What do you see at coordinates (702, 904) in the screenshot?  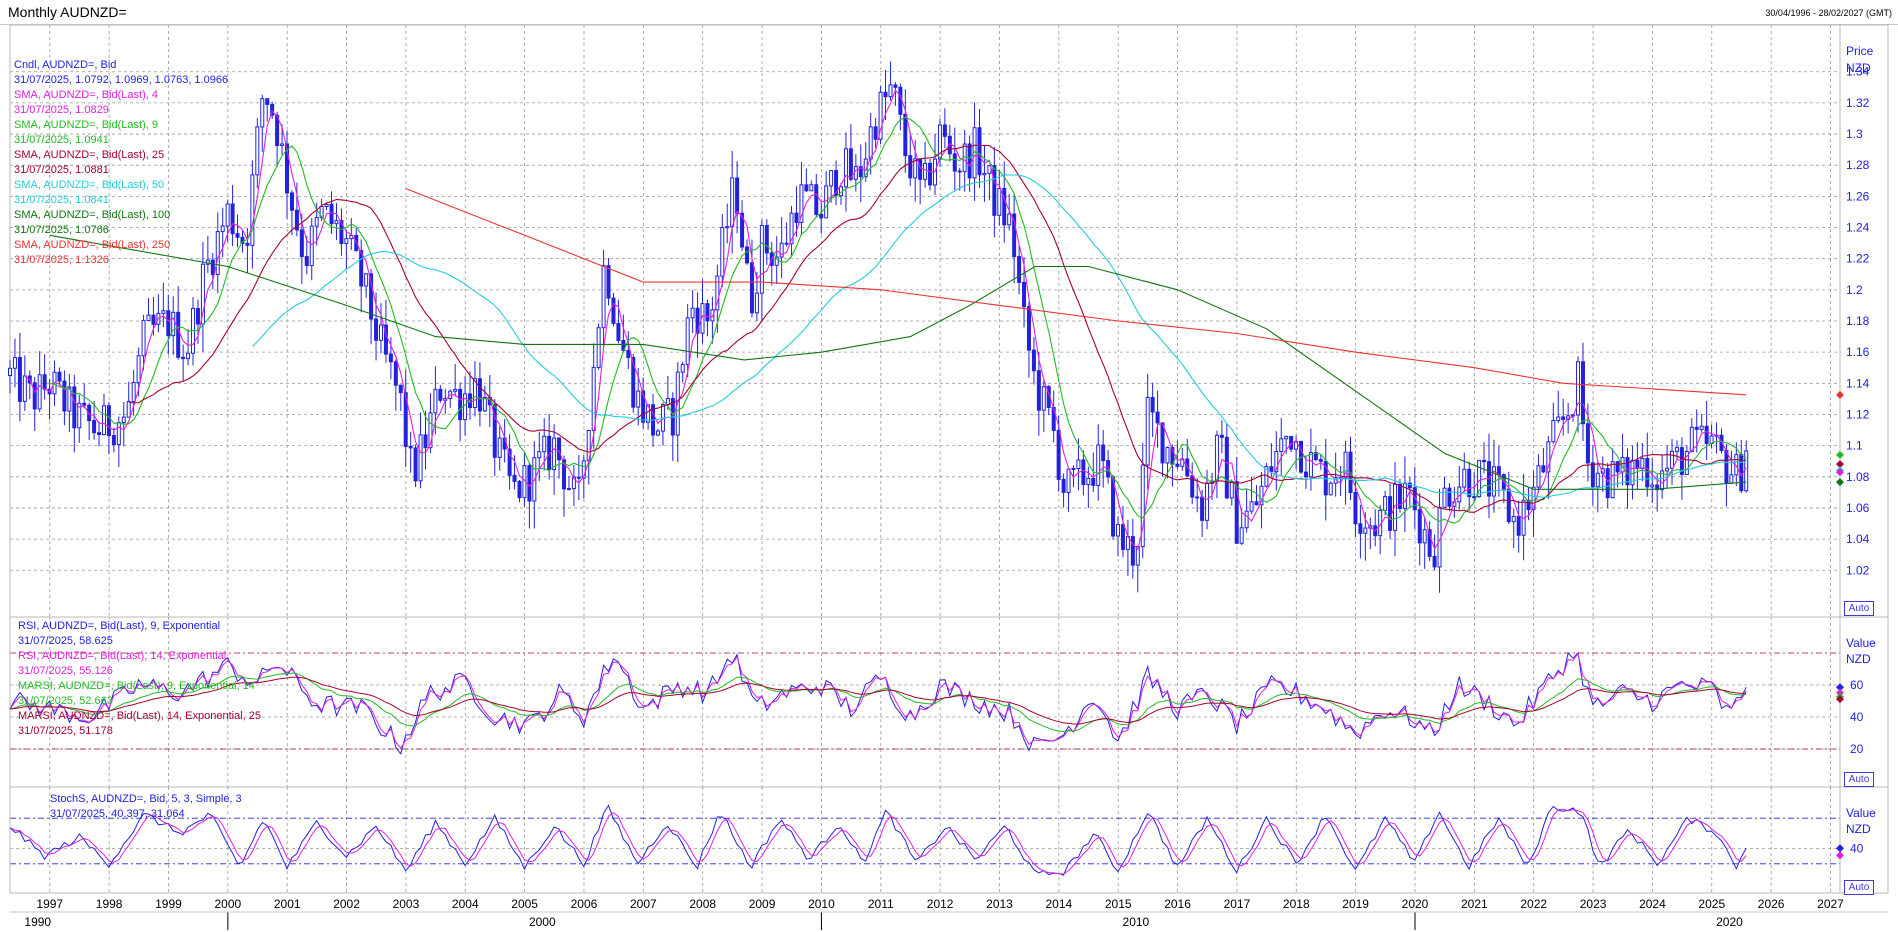 I see `x-tick-label: 2008` at bounding box center [702, 904].